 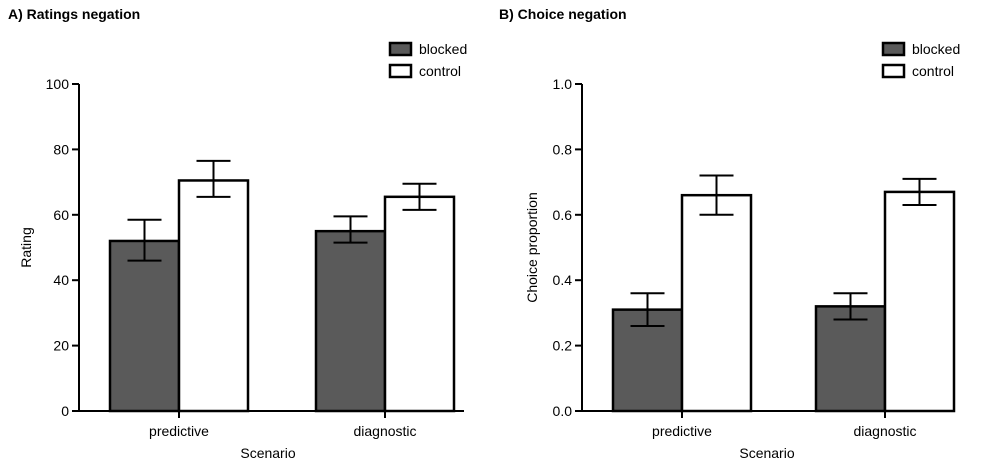 I want to click on y-tick-label: 1.0, so click(x=563, y=84).